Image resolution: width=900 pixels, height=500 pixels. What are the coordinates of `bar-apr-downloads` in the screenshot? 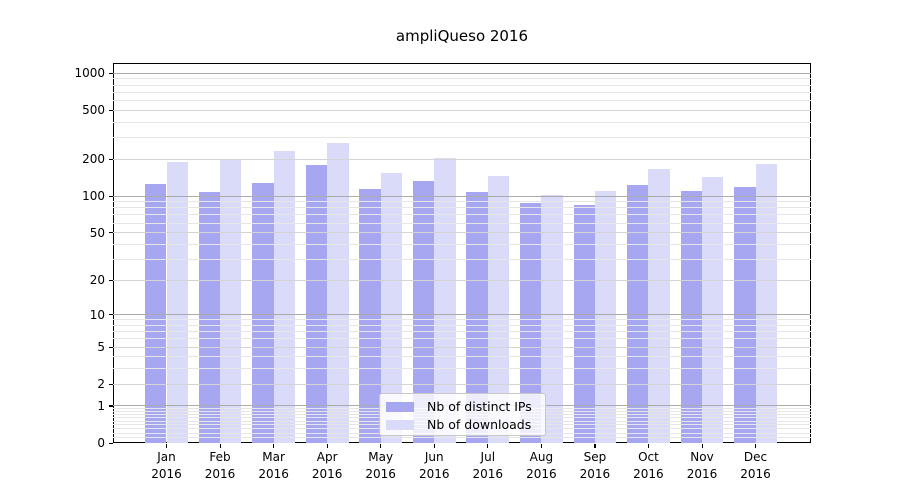 It's located at (338, 293).